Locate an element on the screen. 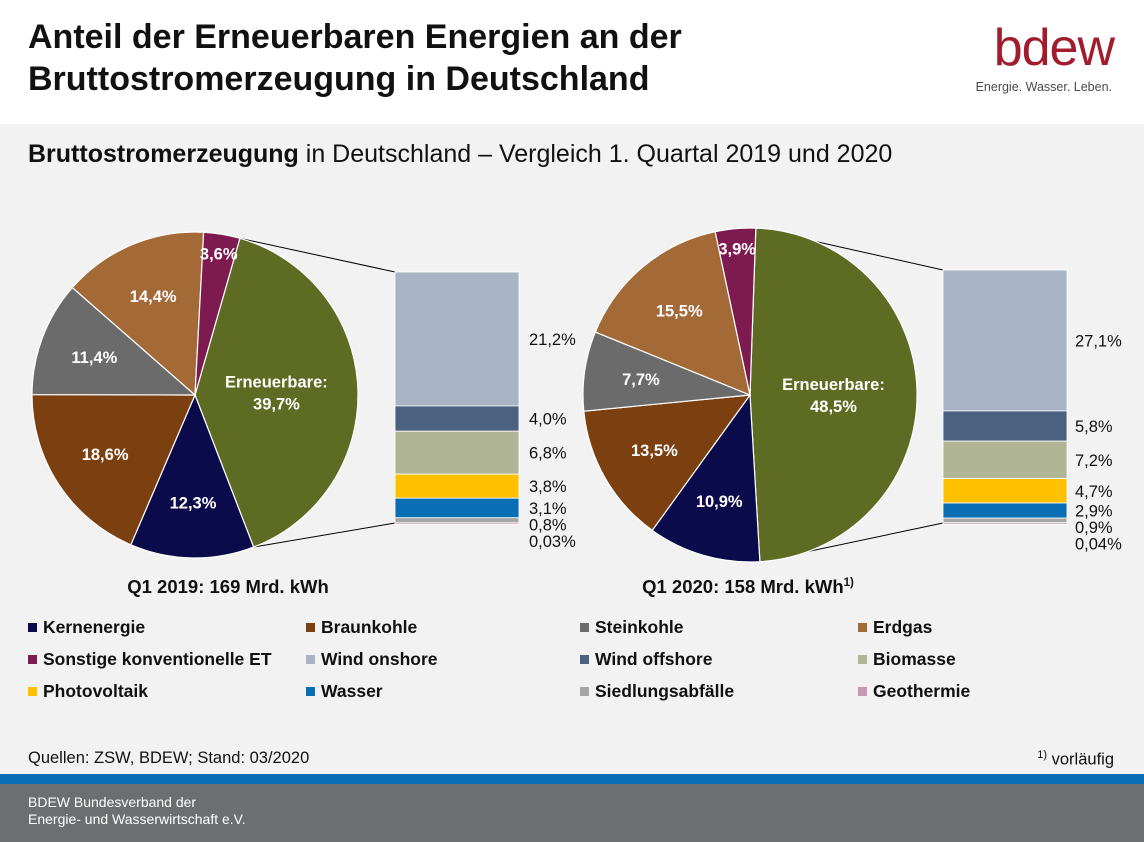 The height and width of the screenshot is (842, 1144). chart-caption: Q1 2019: 169 Mrd. kWh is located at coordinates (228, 586).